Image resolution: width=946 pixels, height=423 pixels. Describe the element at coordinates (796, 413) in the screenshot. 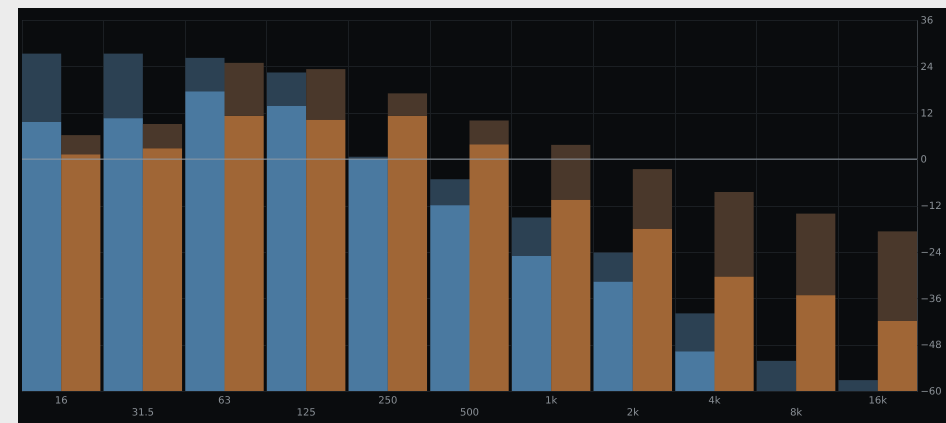

I see `x-tick-label: 8k` at that location.